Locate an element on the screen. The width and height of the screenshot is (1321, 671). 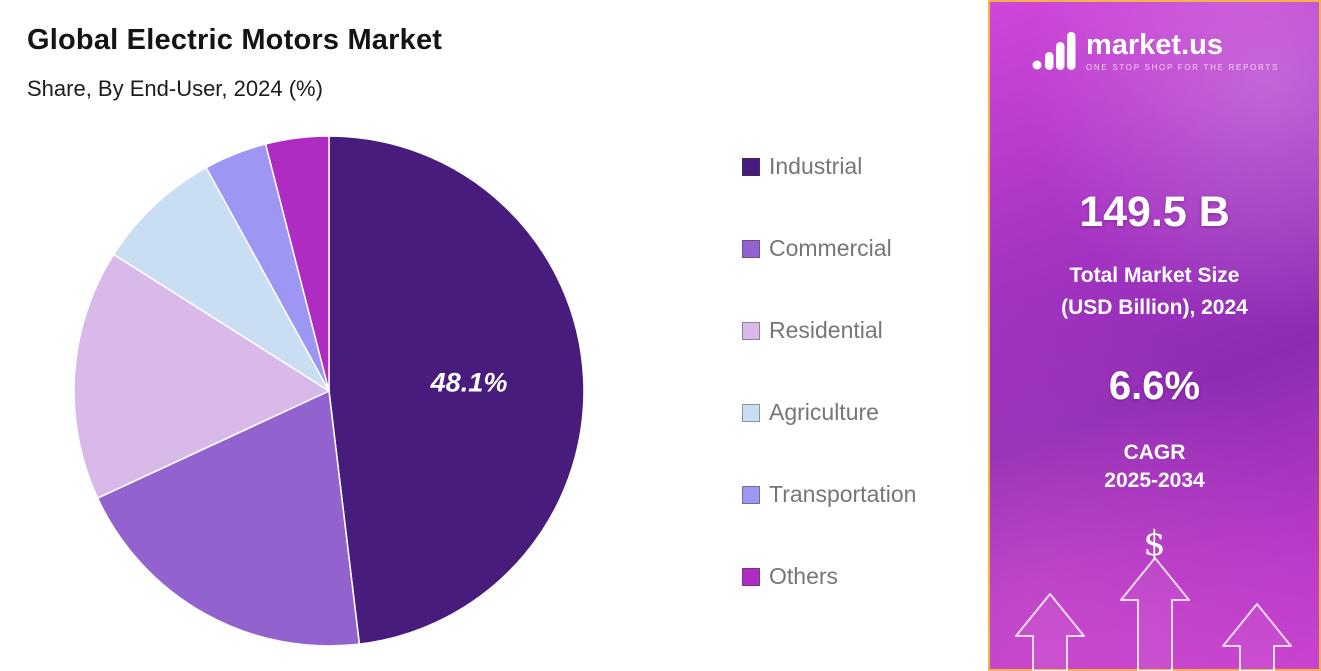
legend-label: Commercial is located at coordinates (830, 248).